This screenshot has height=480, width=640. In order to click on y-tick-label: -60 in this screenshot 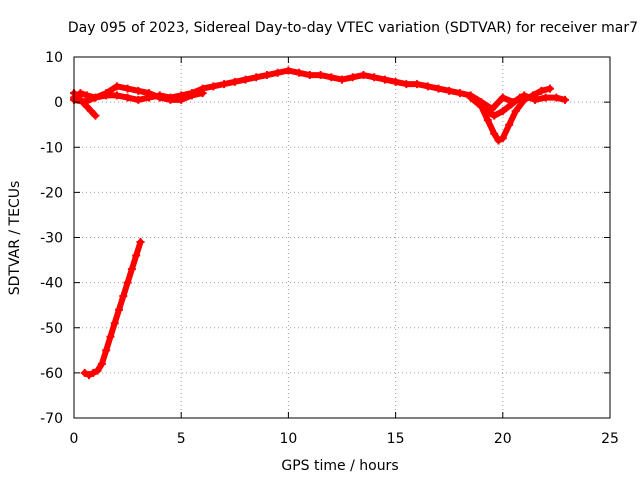, I will do `click(51, 374)`.